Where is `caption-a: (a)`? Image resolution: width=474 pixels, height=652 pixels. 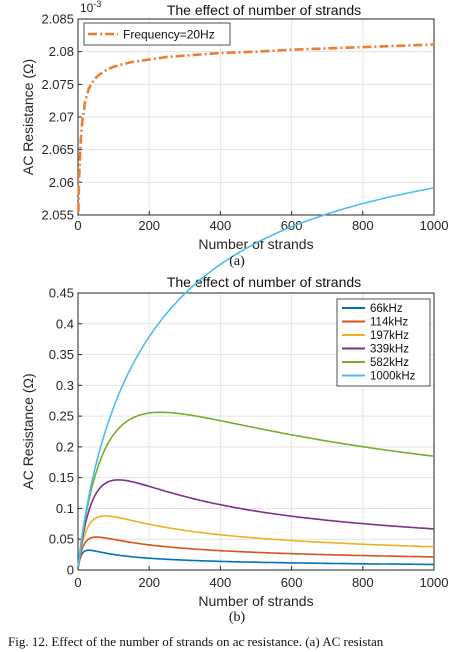
caption-a: (a) is located at coordinates (237, 261).